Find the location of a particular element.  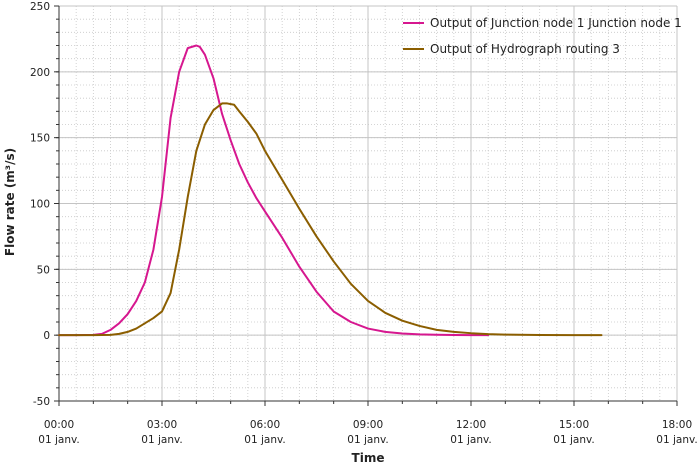

x-tick-label-time: 09:00 is located at coordinates (368, 425).